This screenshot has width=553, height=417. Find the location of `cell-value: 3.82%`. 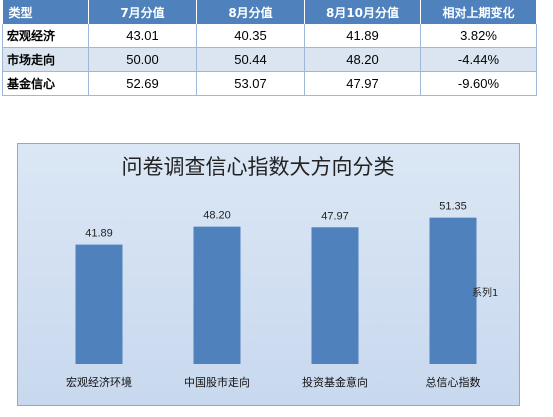

cell-value: 3.82% is located at coordinates (478, 36).